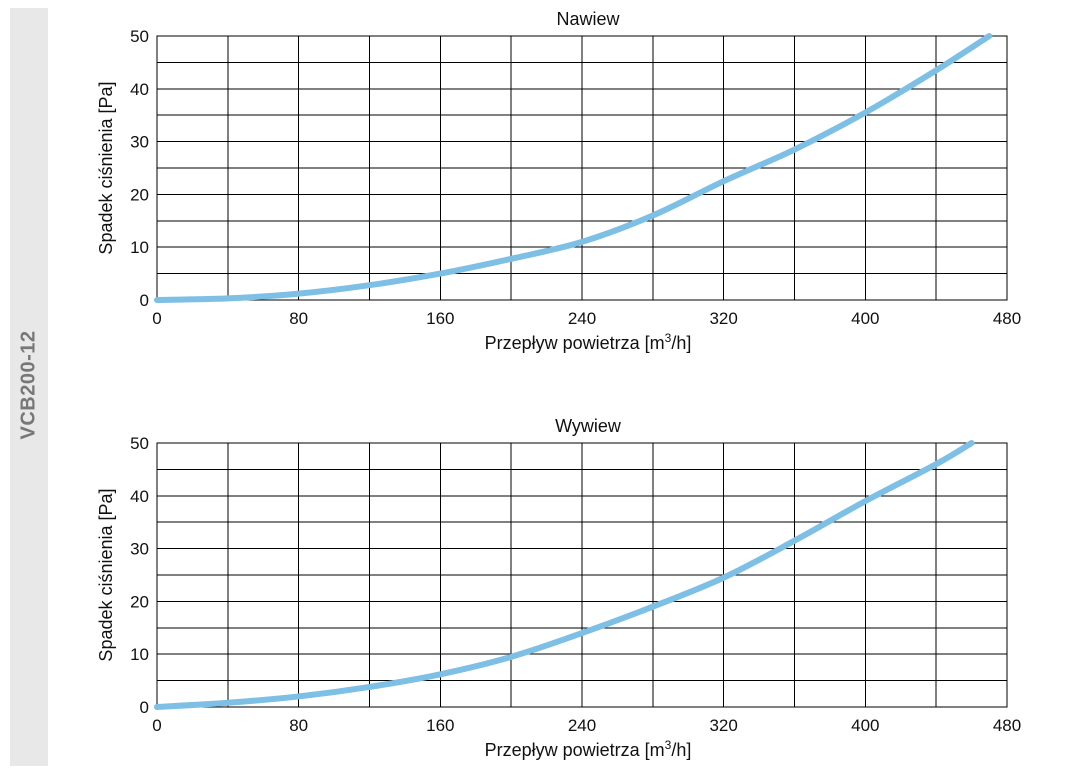 This screenshot has width=1088, height=780. I want to click on chart-title: Wywiew, so click(588, 426).